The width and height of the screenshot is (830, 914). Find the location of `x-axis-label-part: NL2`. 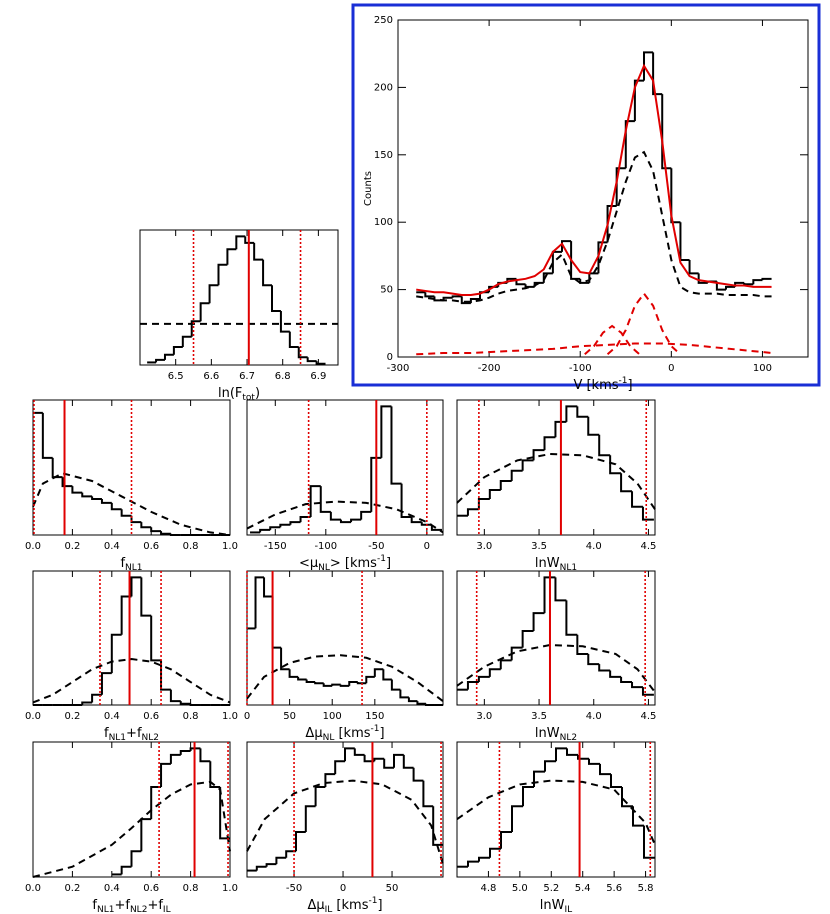

x-axis-label-part: NL2 is located at coordinates (150, 738).